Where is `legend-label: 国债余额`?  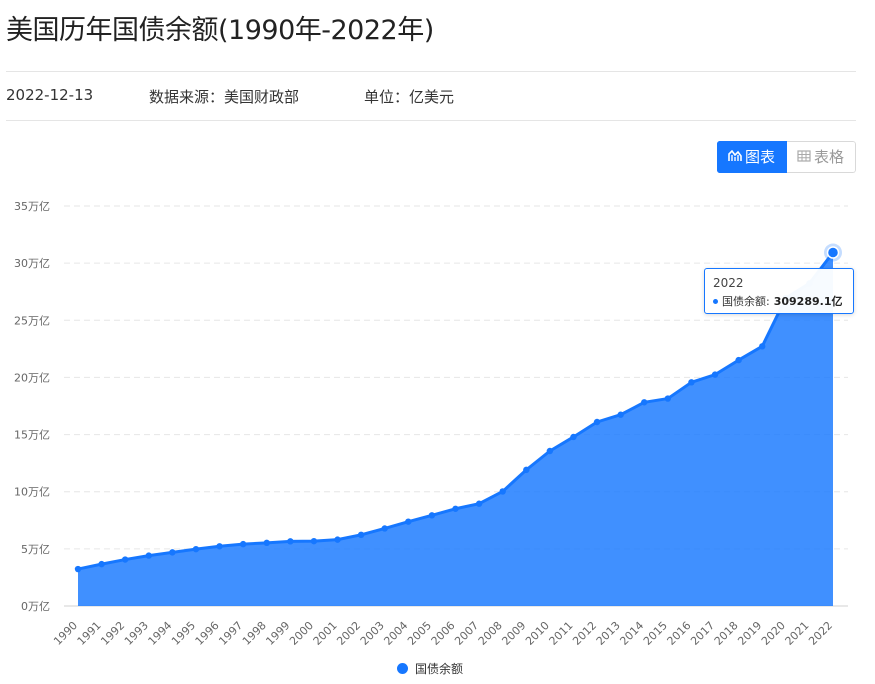
legend-label: 国债余额 is located at coordinates (439, 669).